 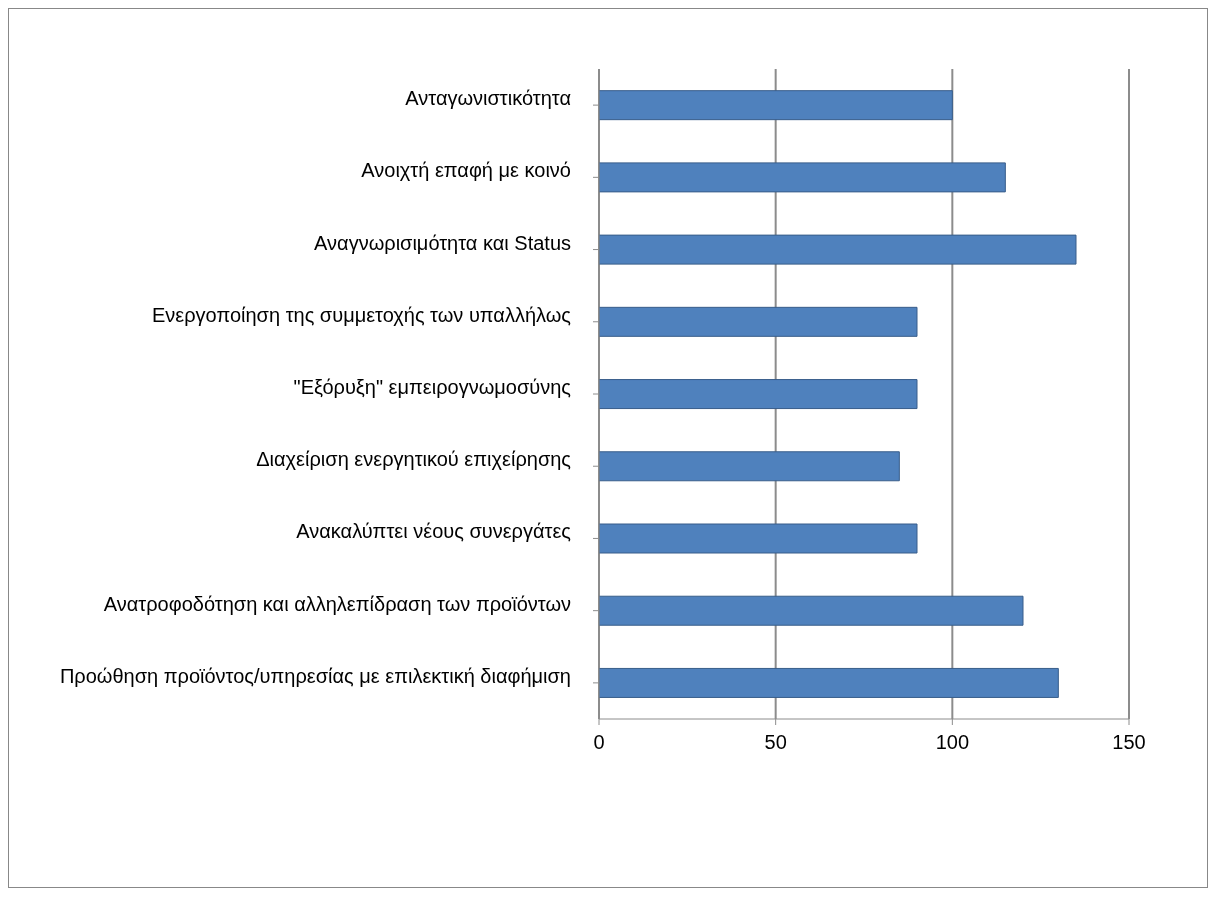 What do you see at coordinates (775, 742) in the screenshot?
I see `x-tick-label: 50` at bounding box center [775, 742].